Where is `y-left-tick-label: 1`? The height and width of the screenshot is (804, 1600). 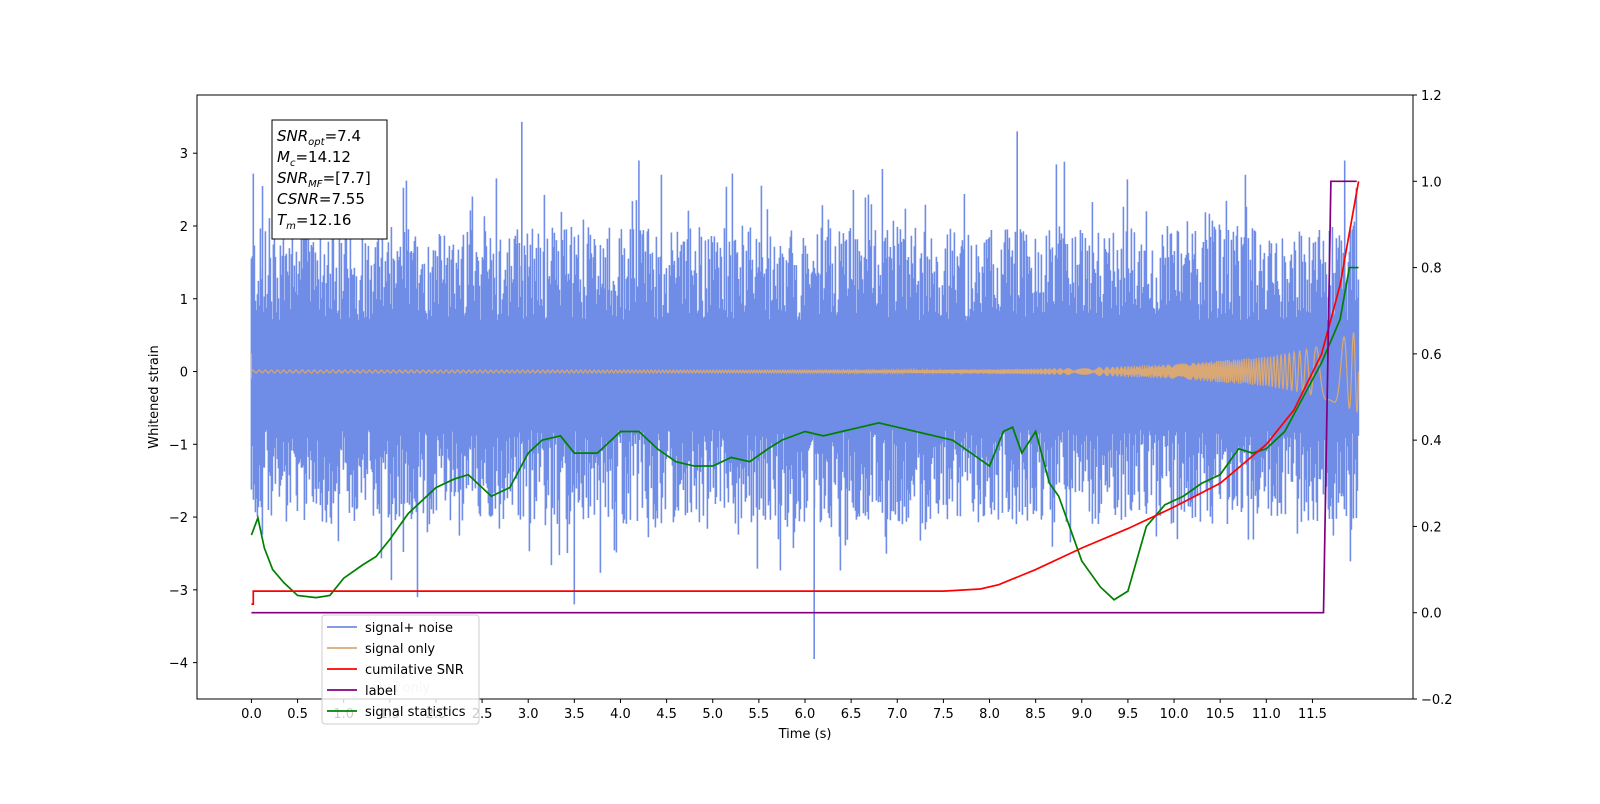 y-left-tick-label: 1 is located at coordinates (184, 300).